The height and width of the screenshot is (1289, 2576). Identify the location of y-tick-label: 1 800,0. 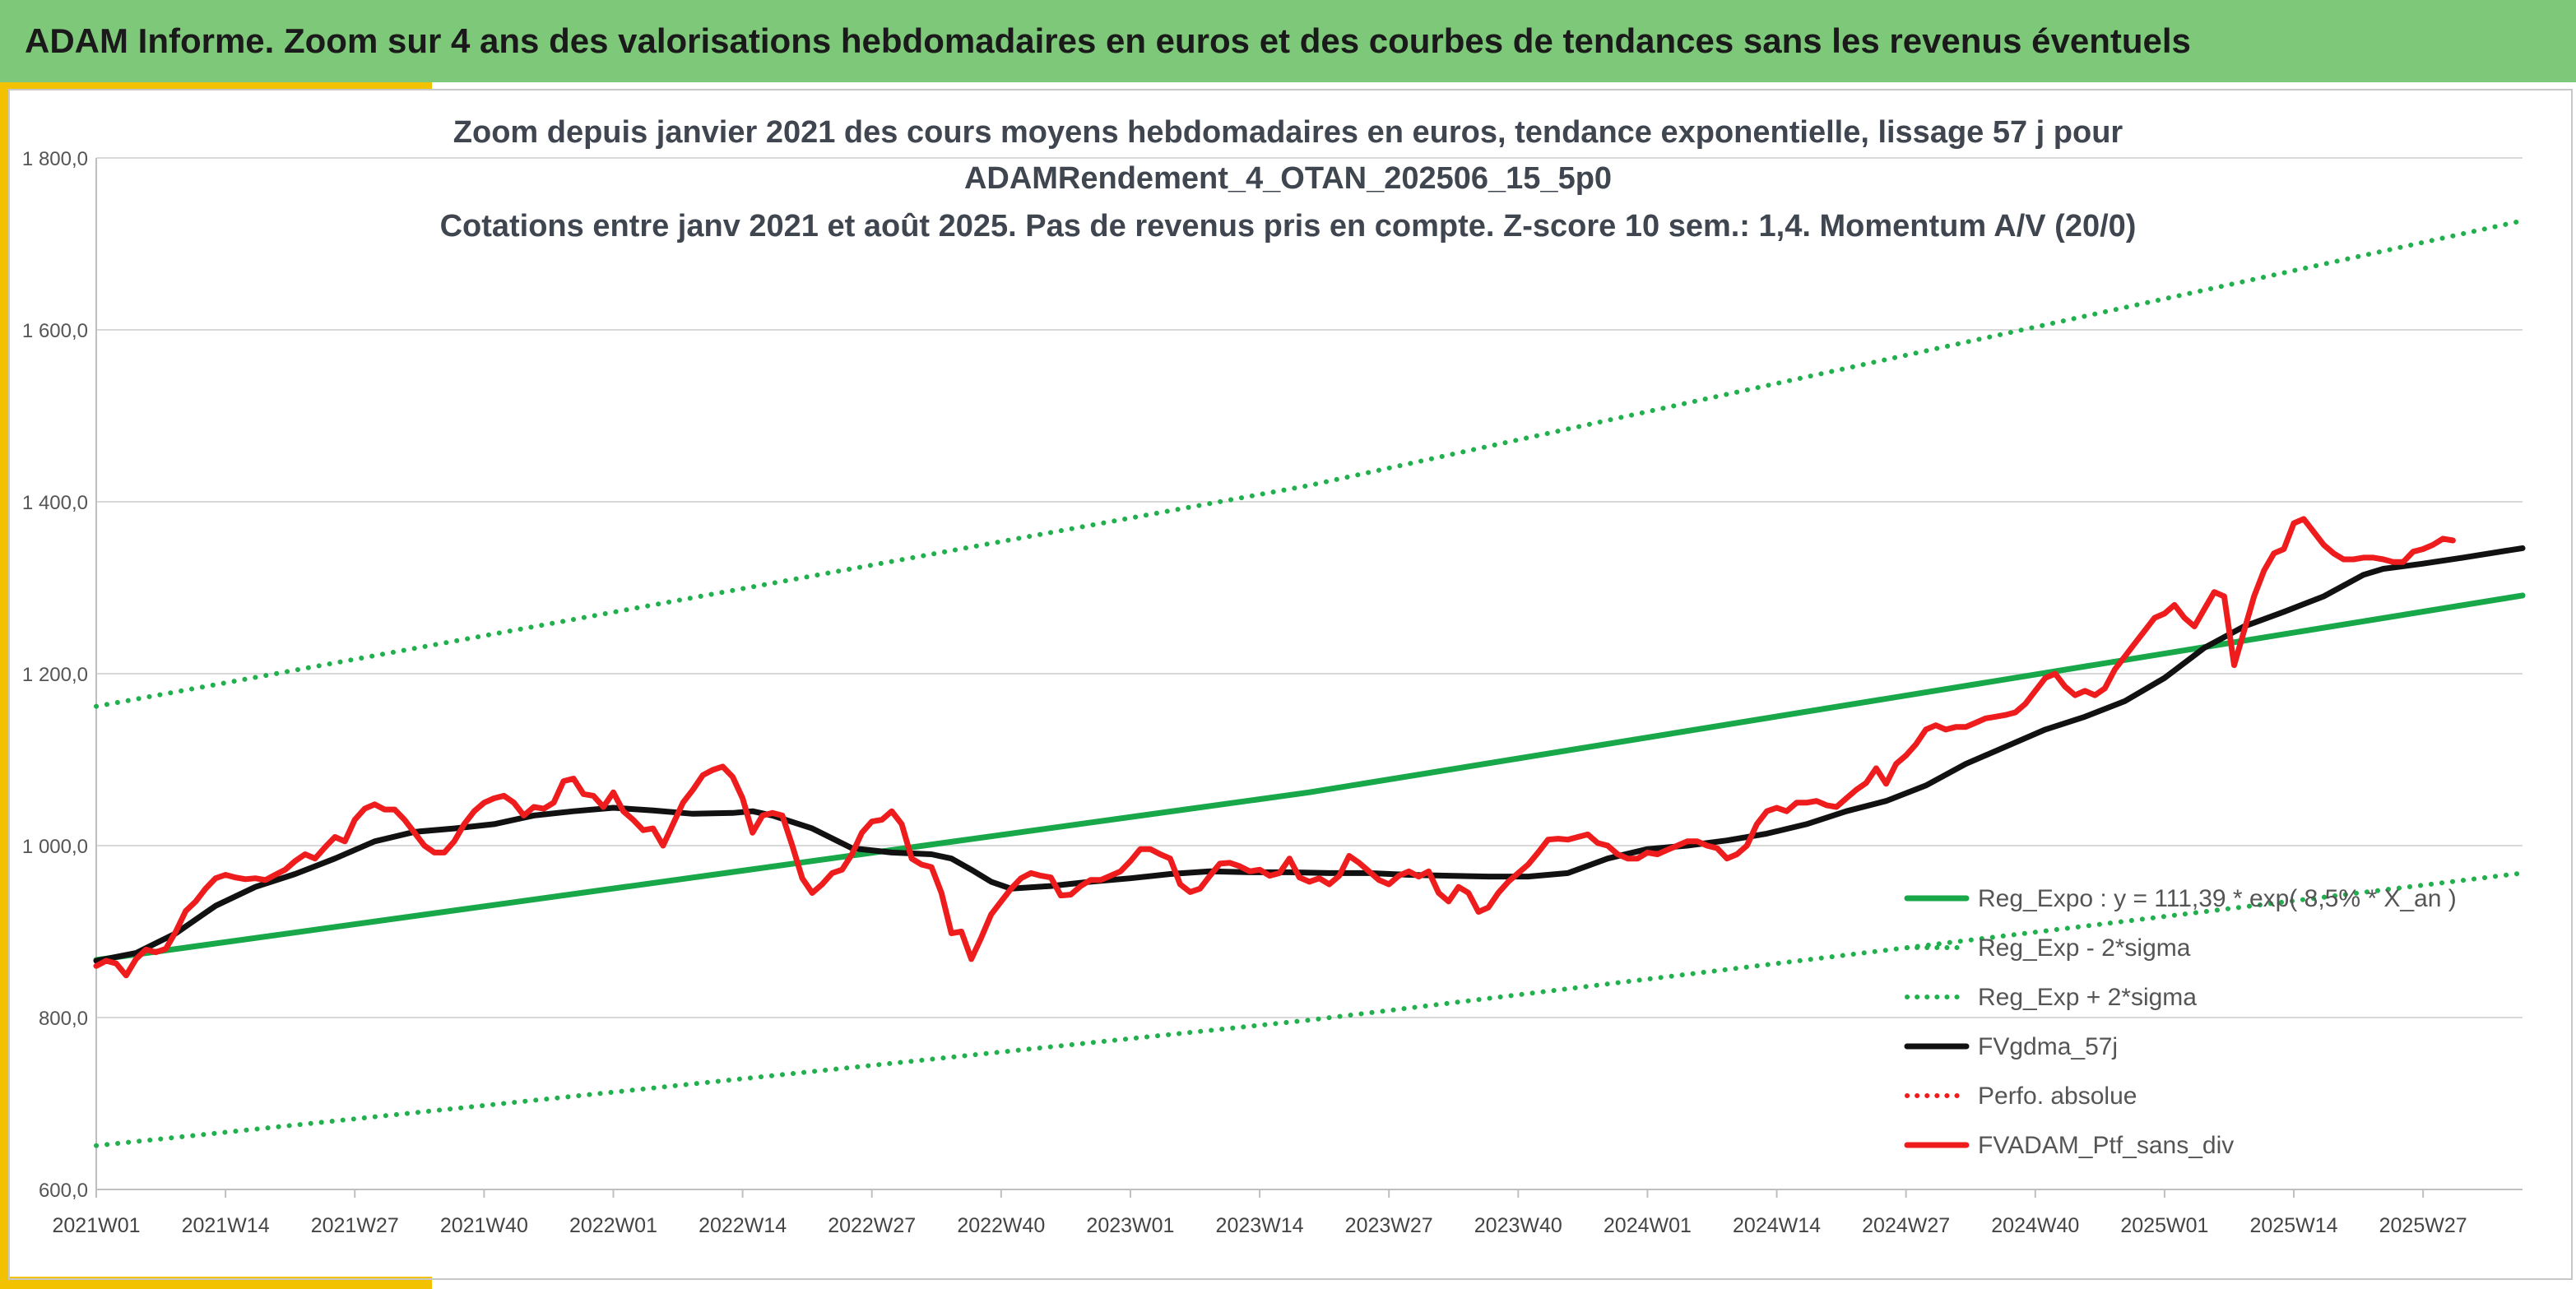
(55, 159).